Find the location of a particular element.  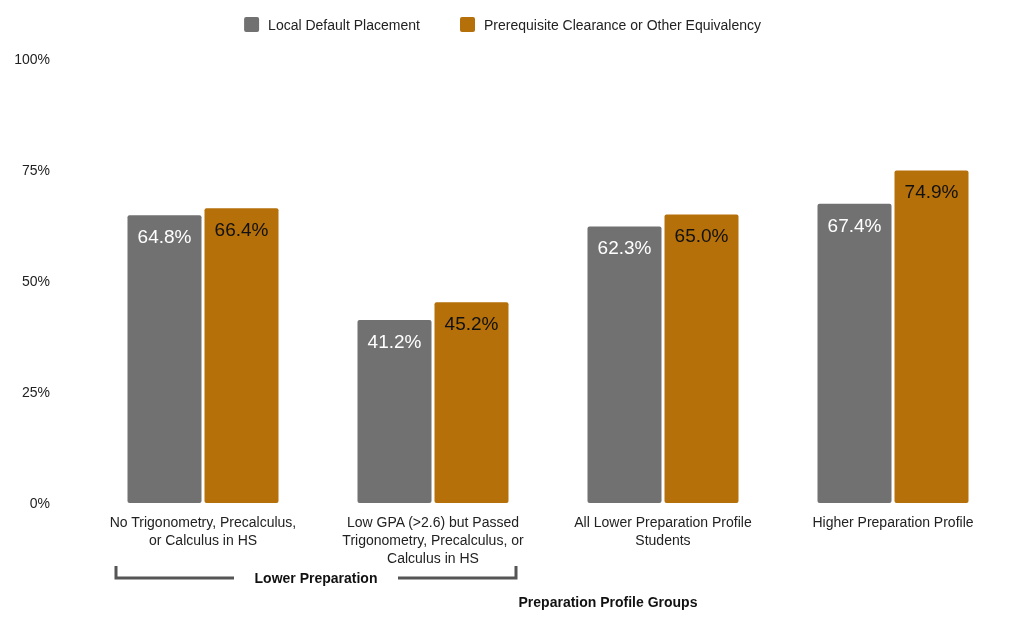

x-tick-label: All Lower Preparation Profile Students is located at coordinates (663, 531).